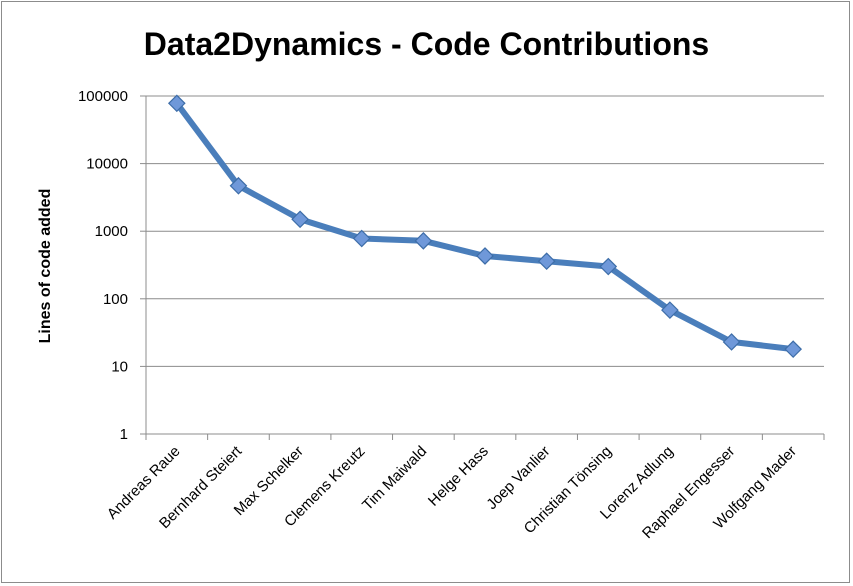 Image resolution: width=853 pixels, height=586 pixels. Describe the element at coordinates (111, 231) in the screenshot. I see `y-tick-label: 1000` at that location.